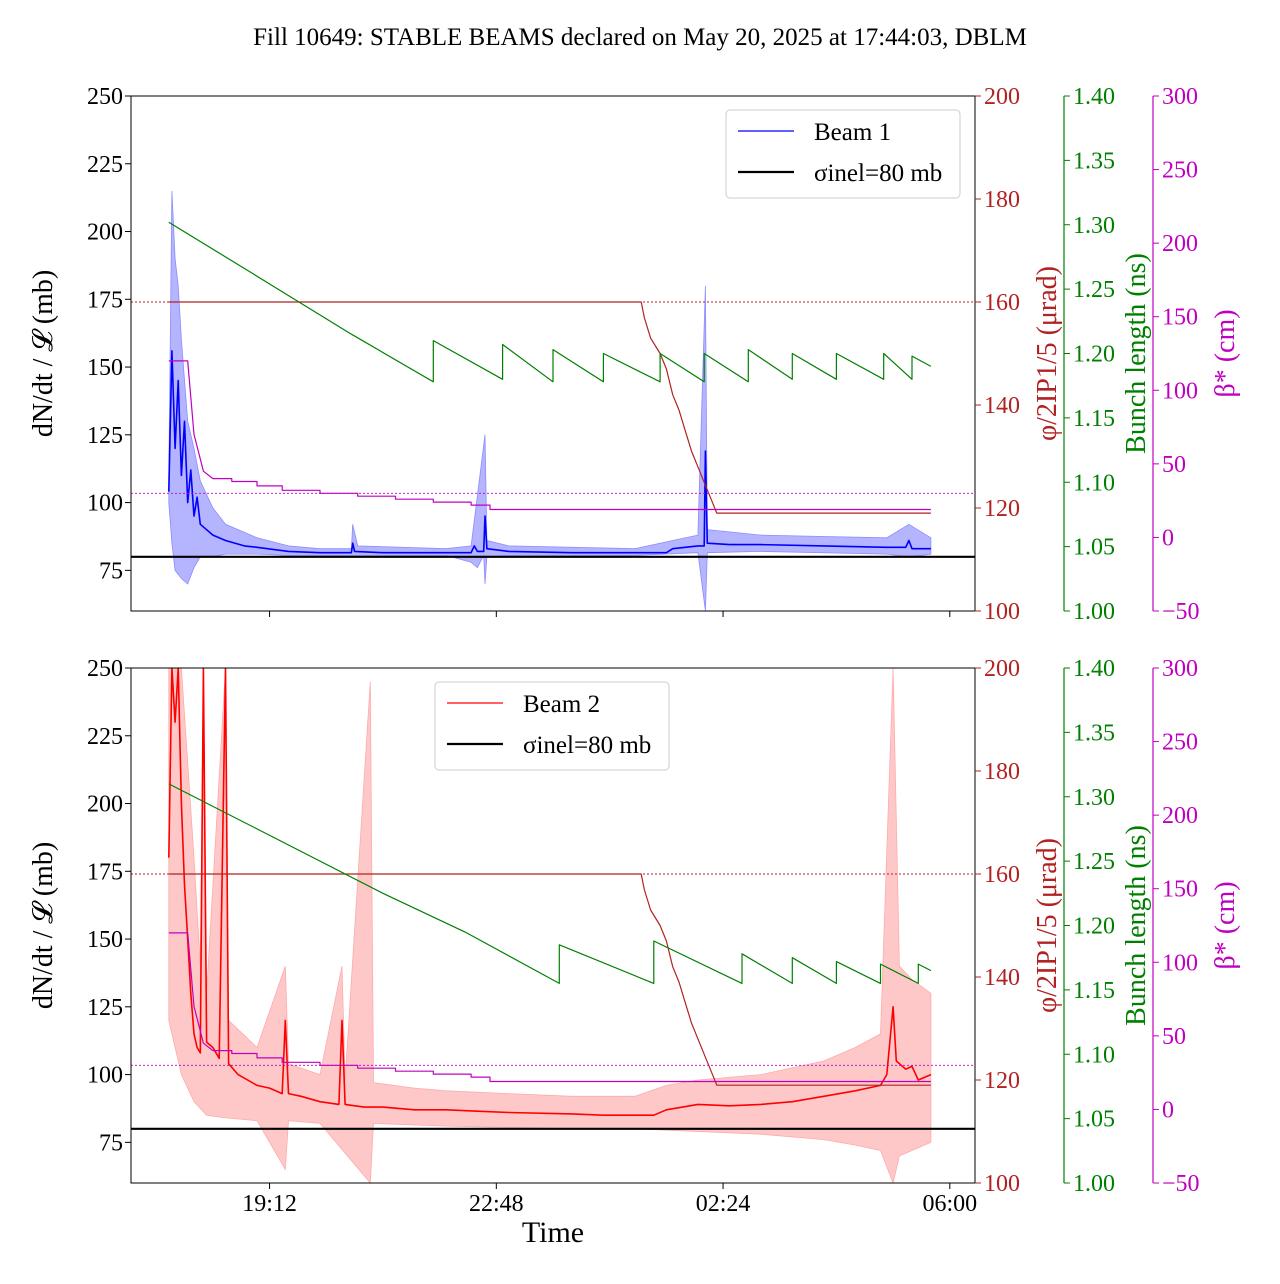 The height and width of the screenshot is (1284, 1280). Describe the element at coordinates (553, 1232) in the screenshot. I see `x-axis-label: Time` at that location.